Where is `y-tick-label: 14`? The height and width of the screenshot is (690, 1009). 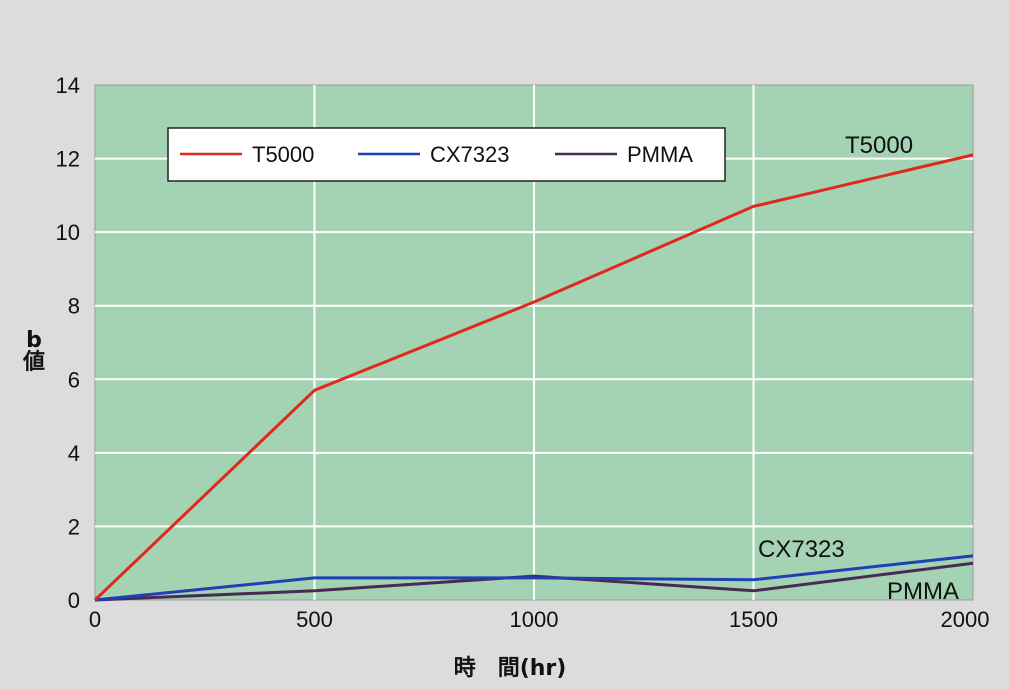
y-tick-label: 14 is located at coordinates (68, 85).